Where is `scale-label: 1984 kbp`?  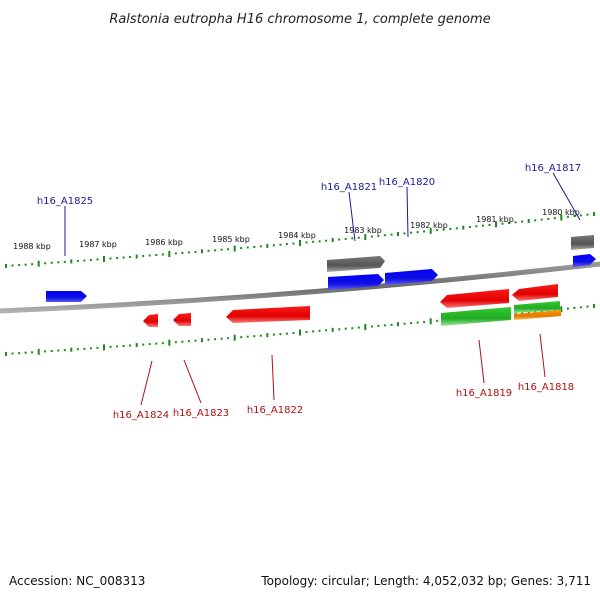
scale-label: 1984 kbp is located at coordinates (297, 235).